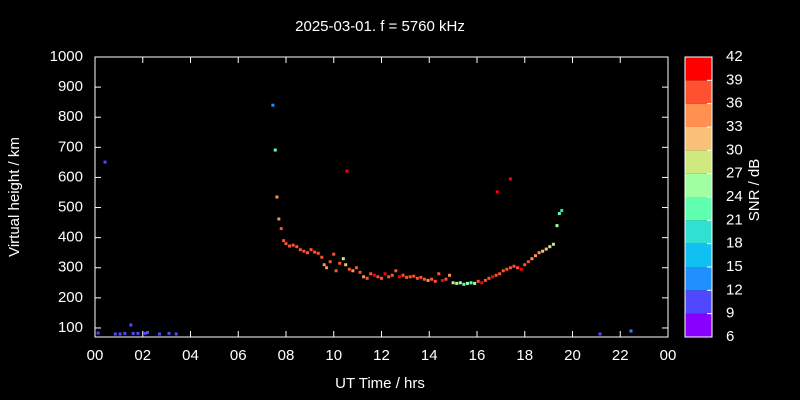 This screenshot has width=800, height=400. I want to click on y-tick-label: 100, so click(70, 327).